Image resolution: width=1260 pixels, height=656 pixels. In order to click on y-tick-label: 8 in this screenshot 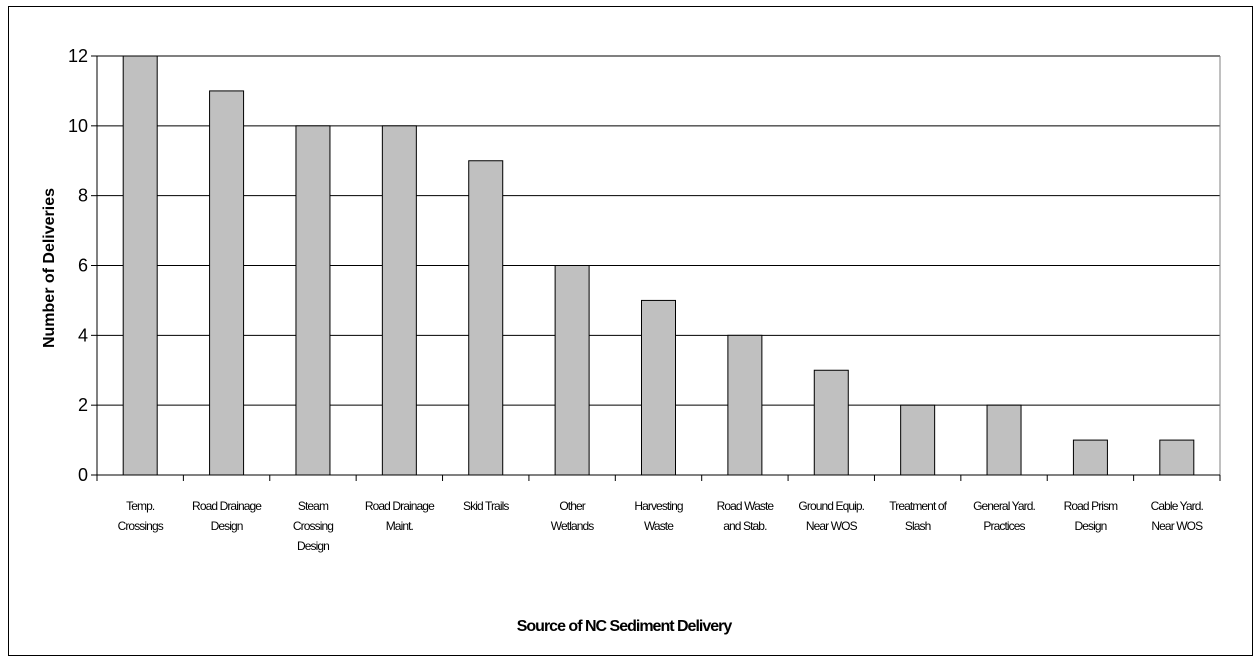, I will do `click(83, 196)`.